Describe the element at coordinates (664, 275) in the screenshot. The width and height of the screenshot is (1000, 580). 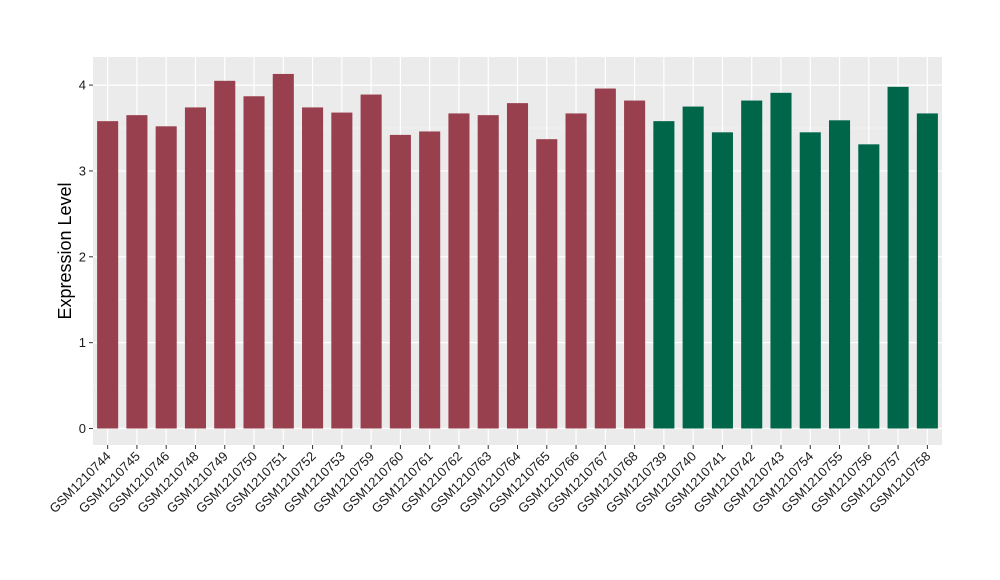
I see `bar-GSM1210739` at that location.